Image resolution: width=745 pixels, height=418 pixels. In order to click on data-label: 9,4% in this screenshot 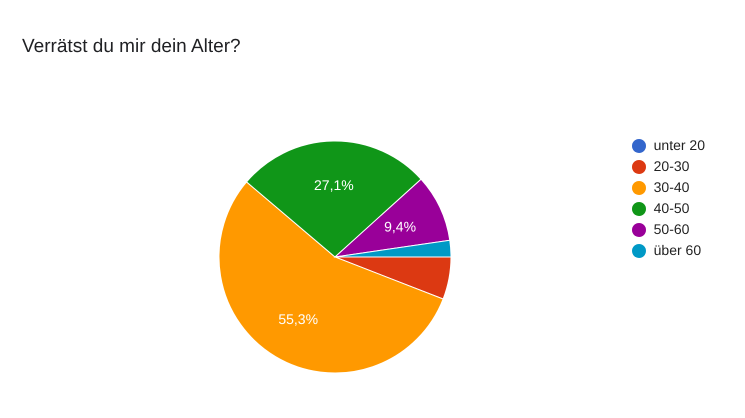, I will do `click(400, 226)`.